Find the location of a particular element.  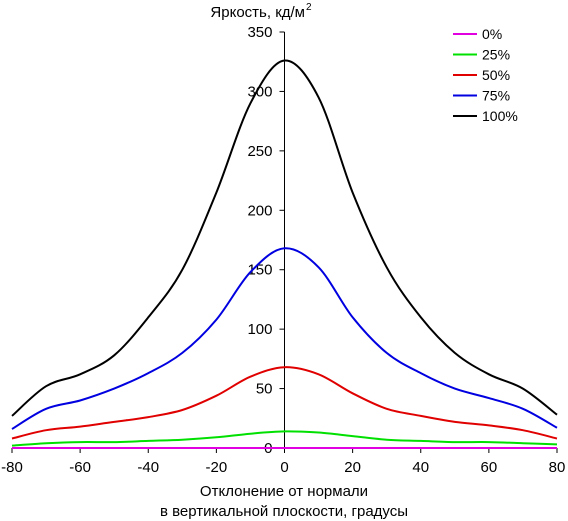

x-tick-label: 40 is located at coordinates (420, 467).